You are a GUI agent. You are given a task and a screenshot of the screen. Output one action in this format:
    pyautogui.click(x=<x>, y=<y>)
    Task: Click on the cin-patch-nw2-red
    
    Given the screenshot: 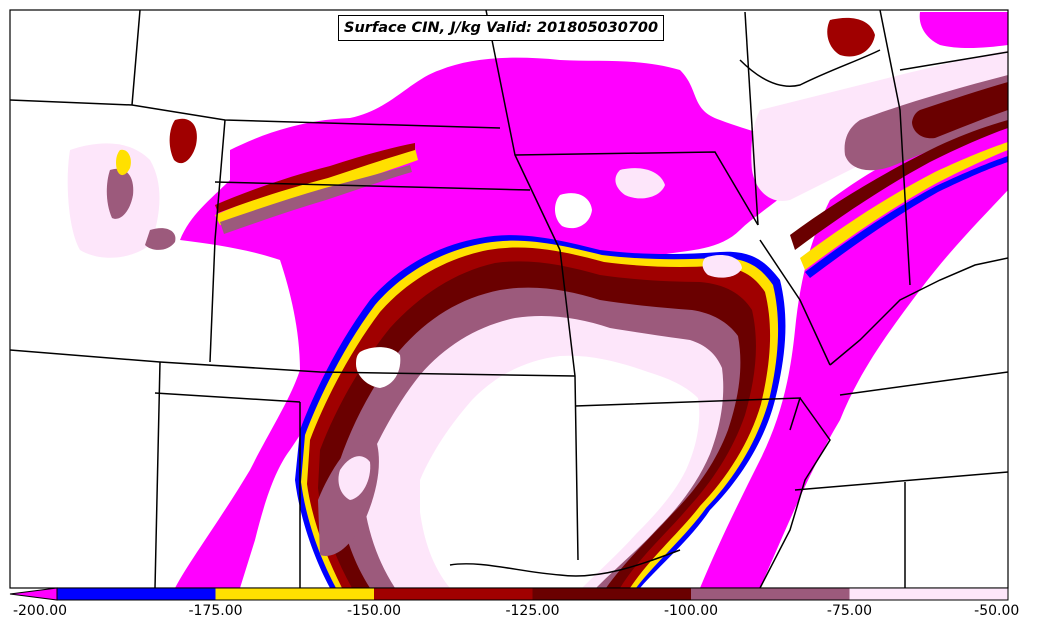 What is the action you would take?
    pyautogui.click(x=183, y=141)
    